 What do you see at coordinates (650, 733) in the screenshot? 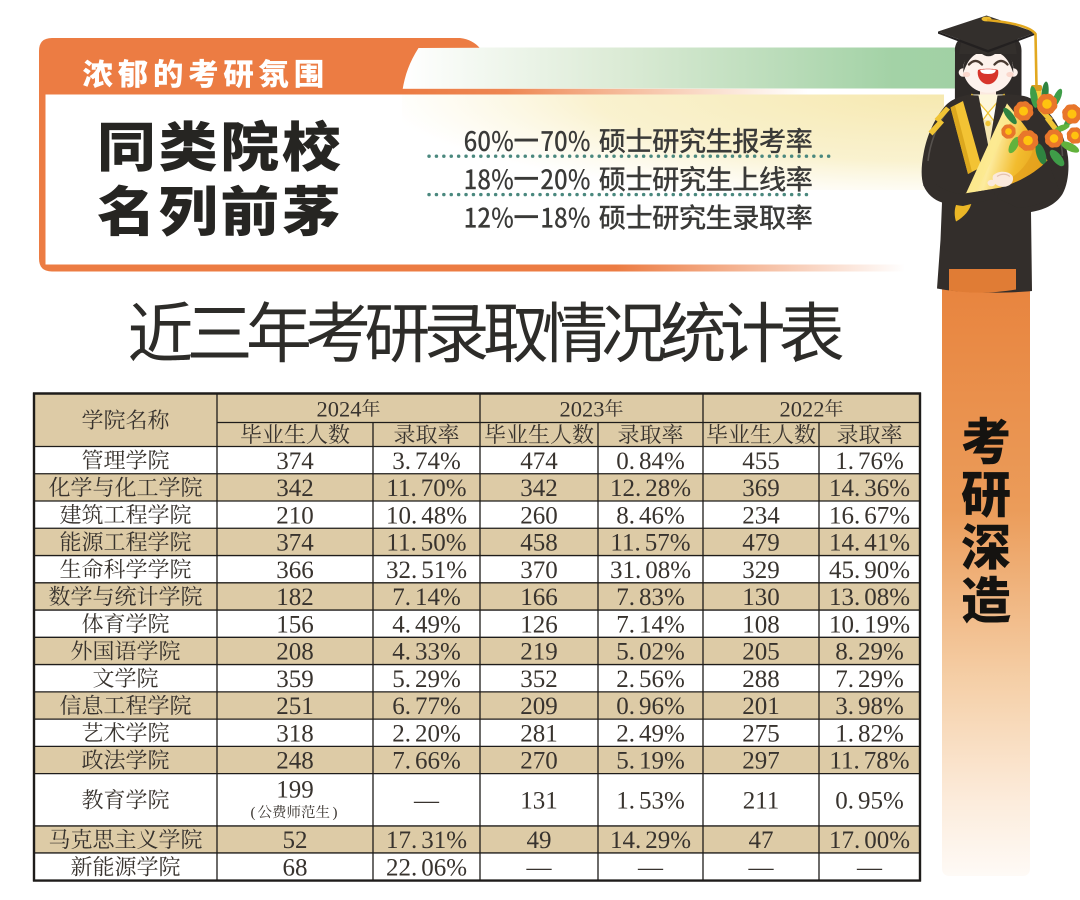
I see `svg-text:2.49%: 2. 49%` at bounding box center [650, 733].